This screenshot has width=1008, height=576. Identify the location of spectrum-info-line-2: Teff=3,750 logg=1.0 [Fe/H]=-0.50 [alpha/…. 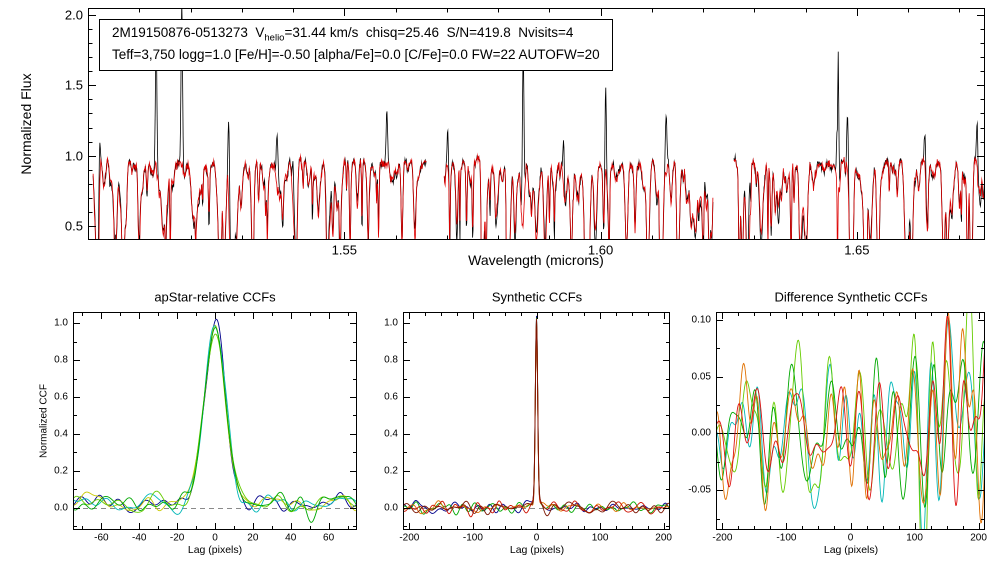
(356, 55).